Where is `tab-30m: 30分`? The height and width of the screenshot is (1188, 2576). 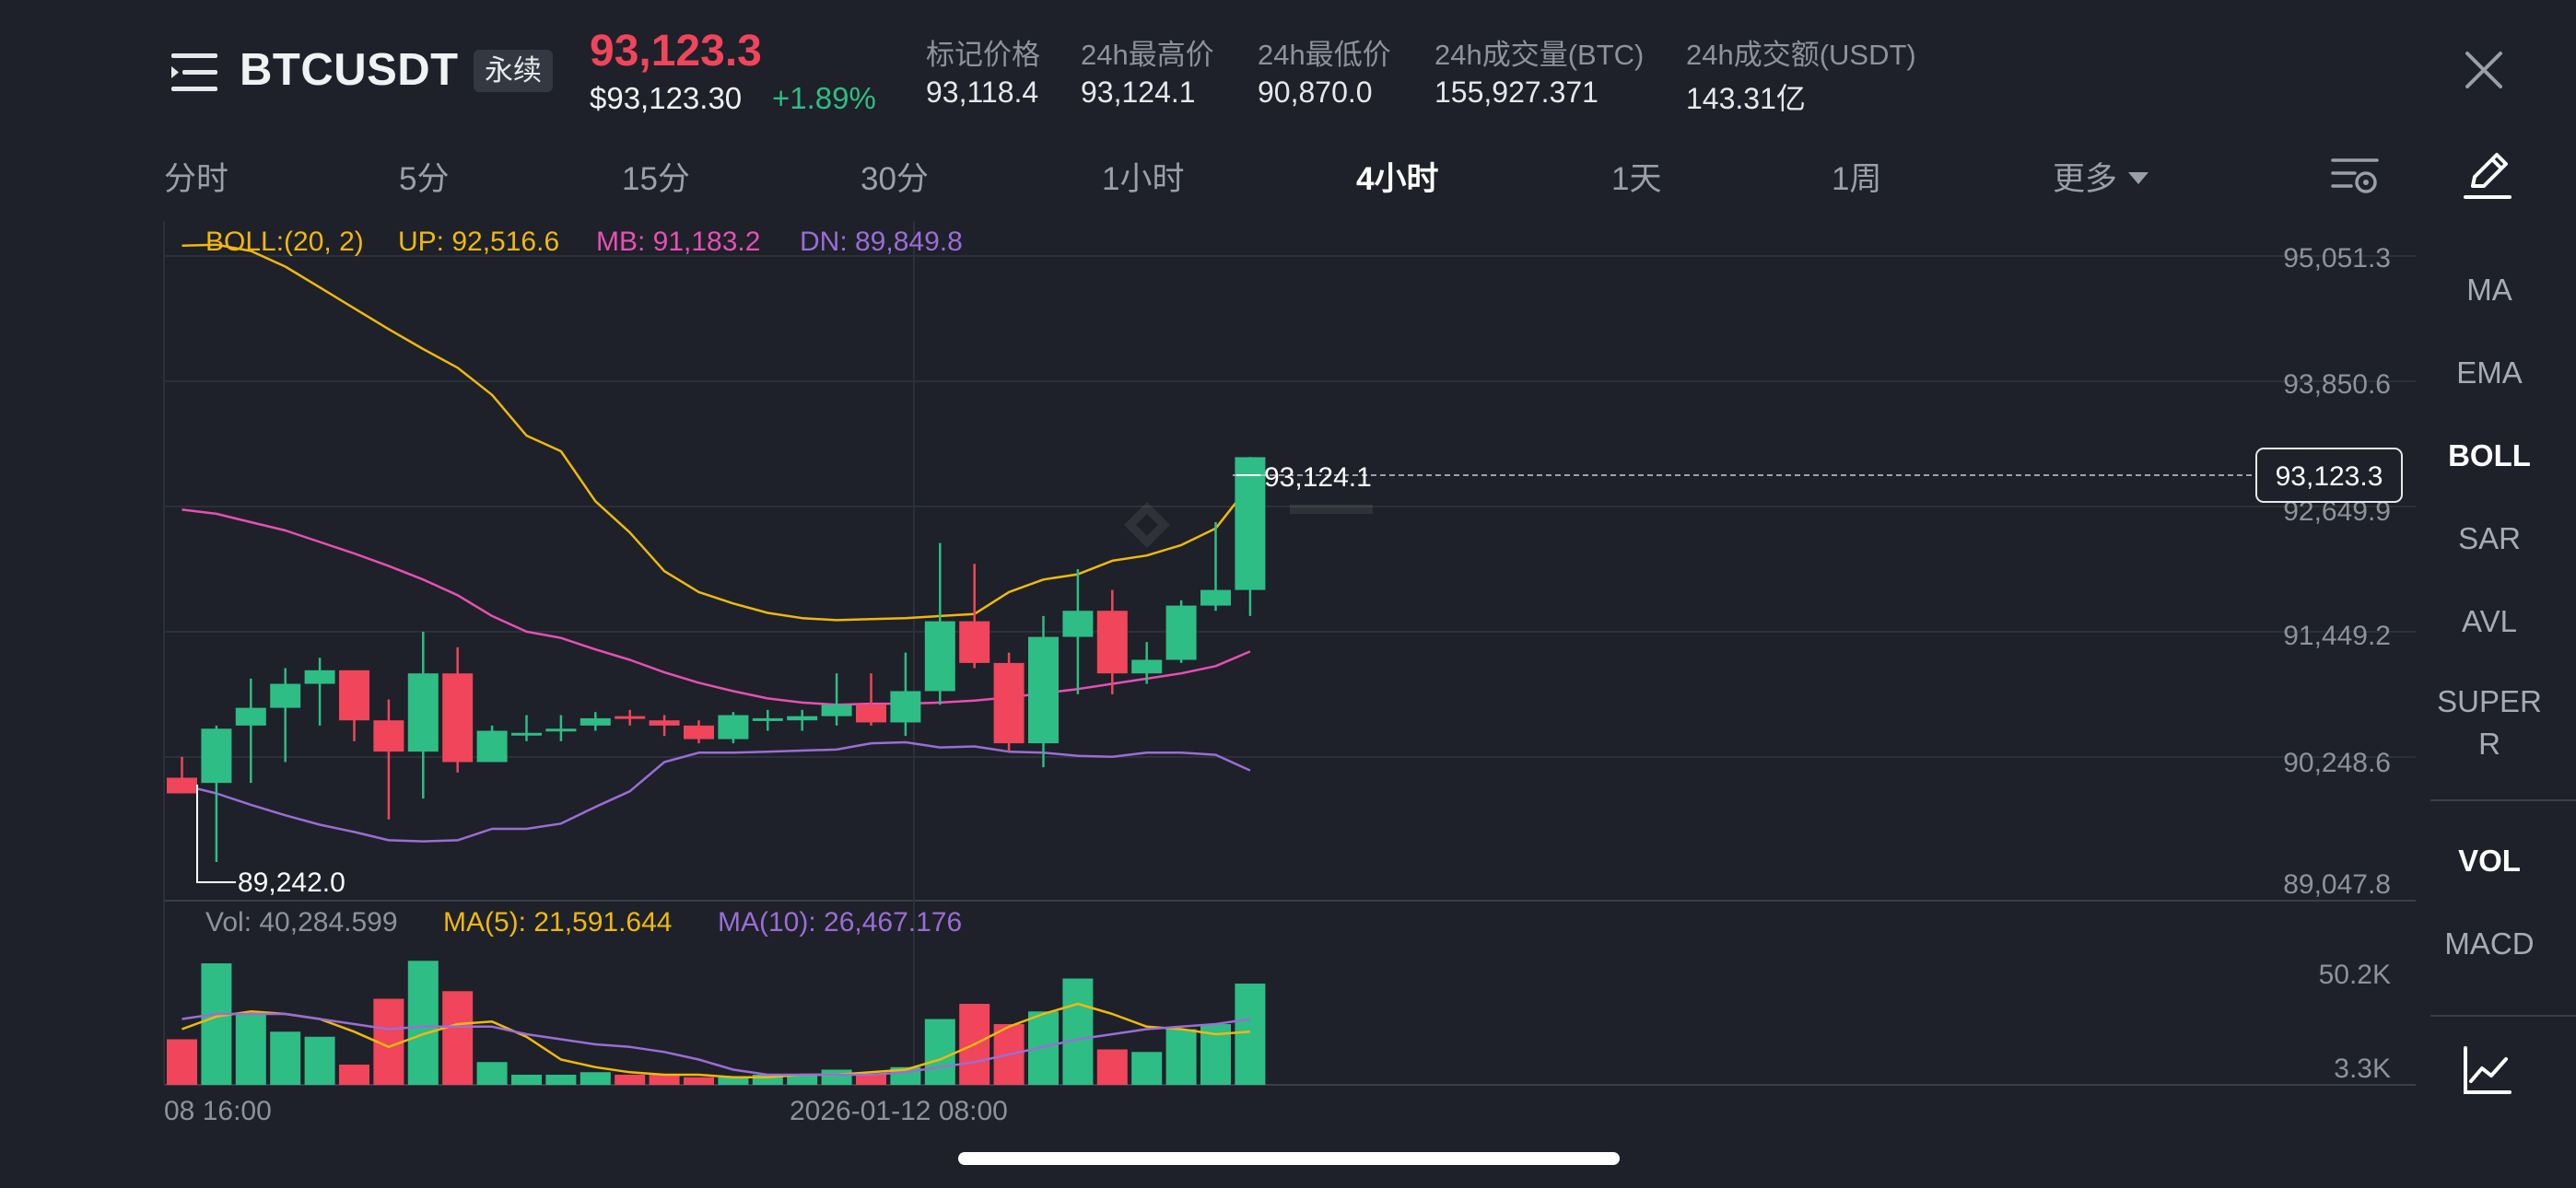
tab-30m: 30分 is located at coordinates (895, 179).